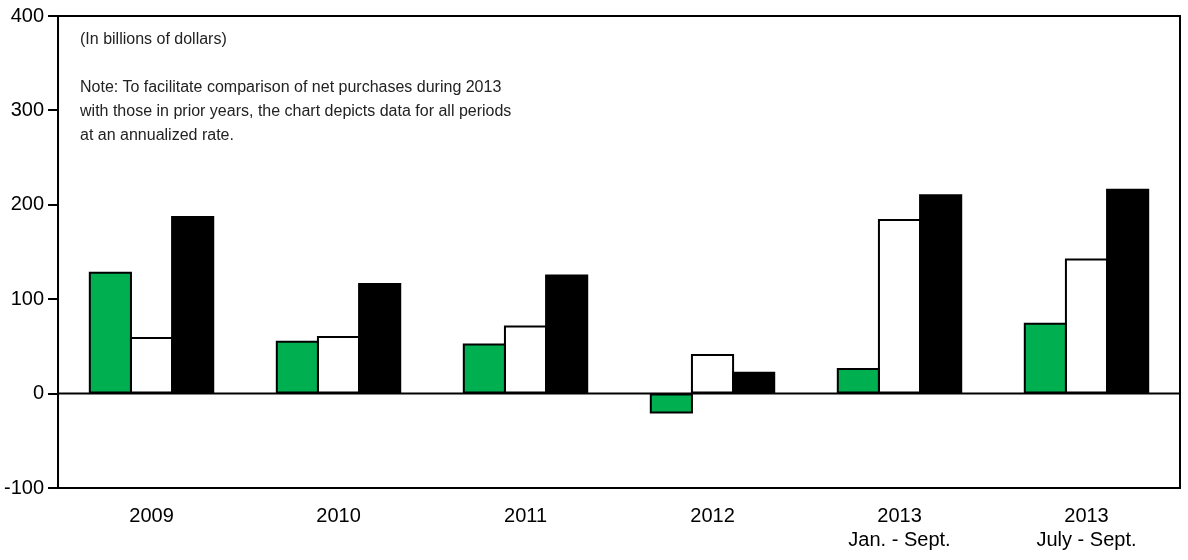  Describe the element at coordinates (27, 203) in the screenshot. I see `y-tick-label: 200` at that location.